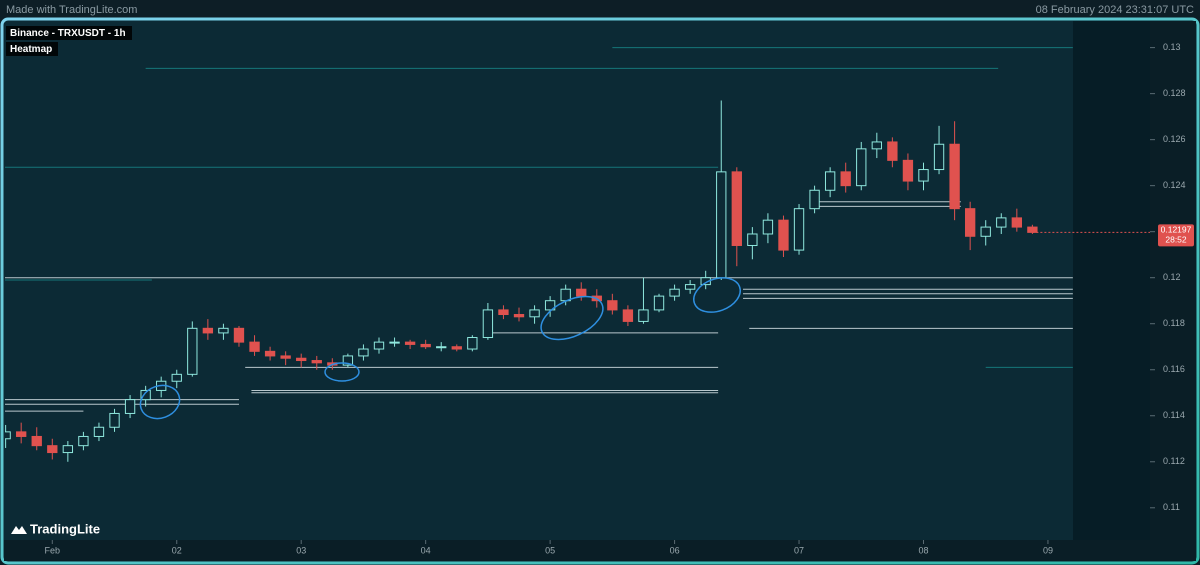  What do you see at coordinates (1172, 47) in the screenshot?
I see `y-tick-label: 0.13` at bounding box center [1172, 47].